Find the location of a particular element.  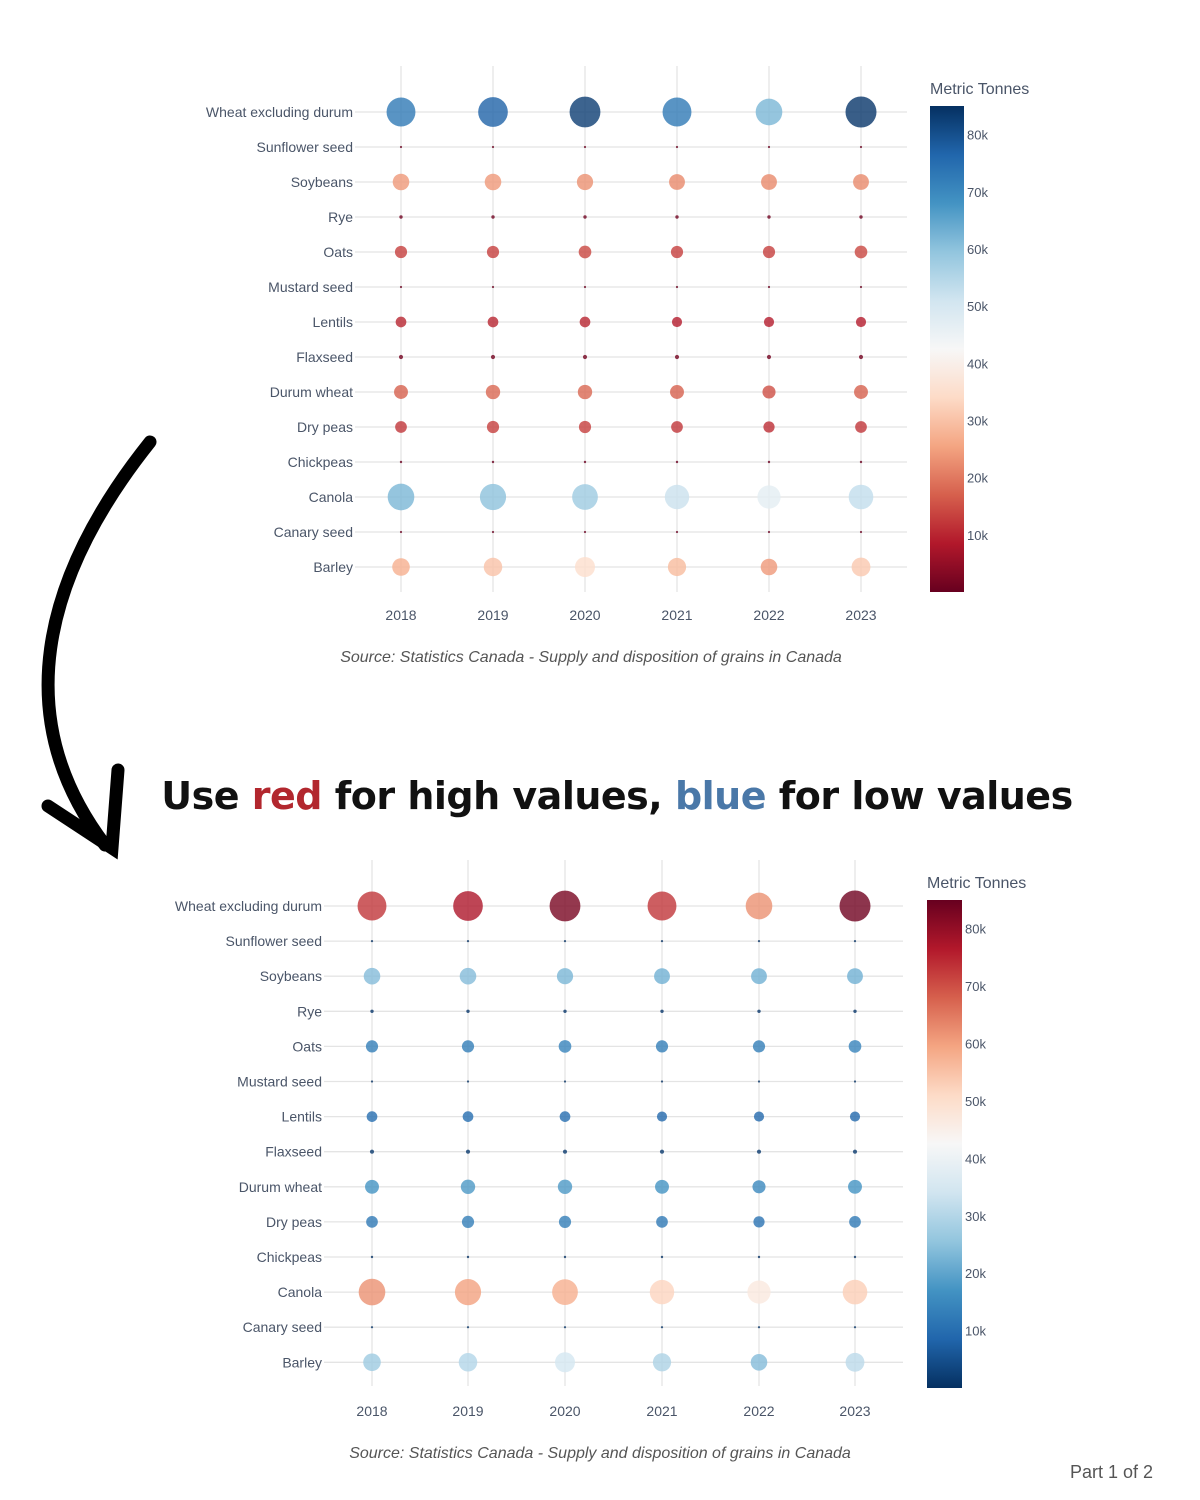

y-tick-label: Wheat excluding durum is located at coordinates (279, 112).